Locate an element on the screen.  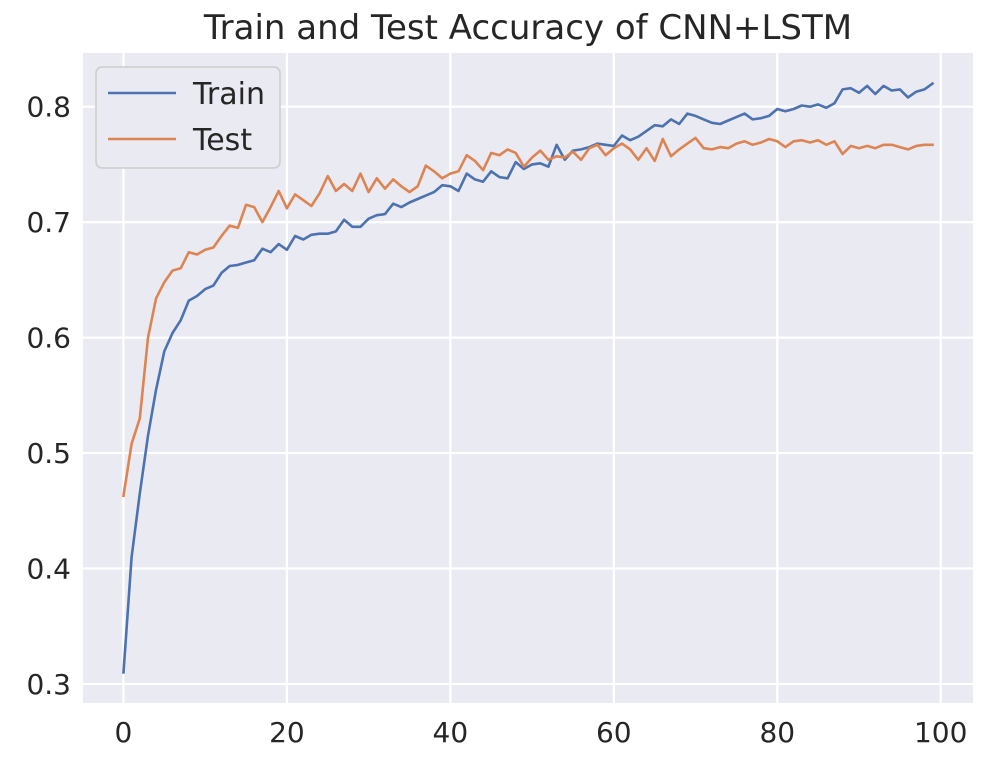
y-tick-label: 0.6 is located at coordinates (48, 338).